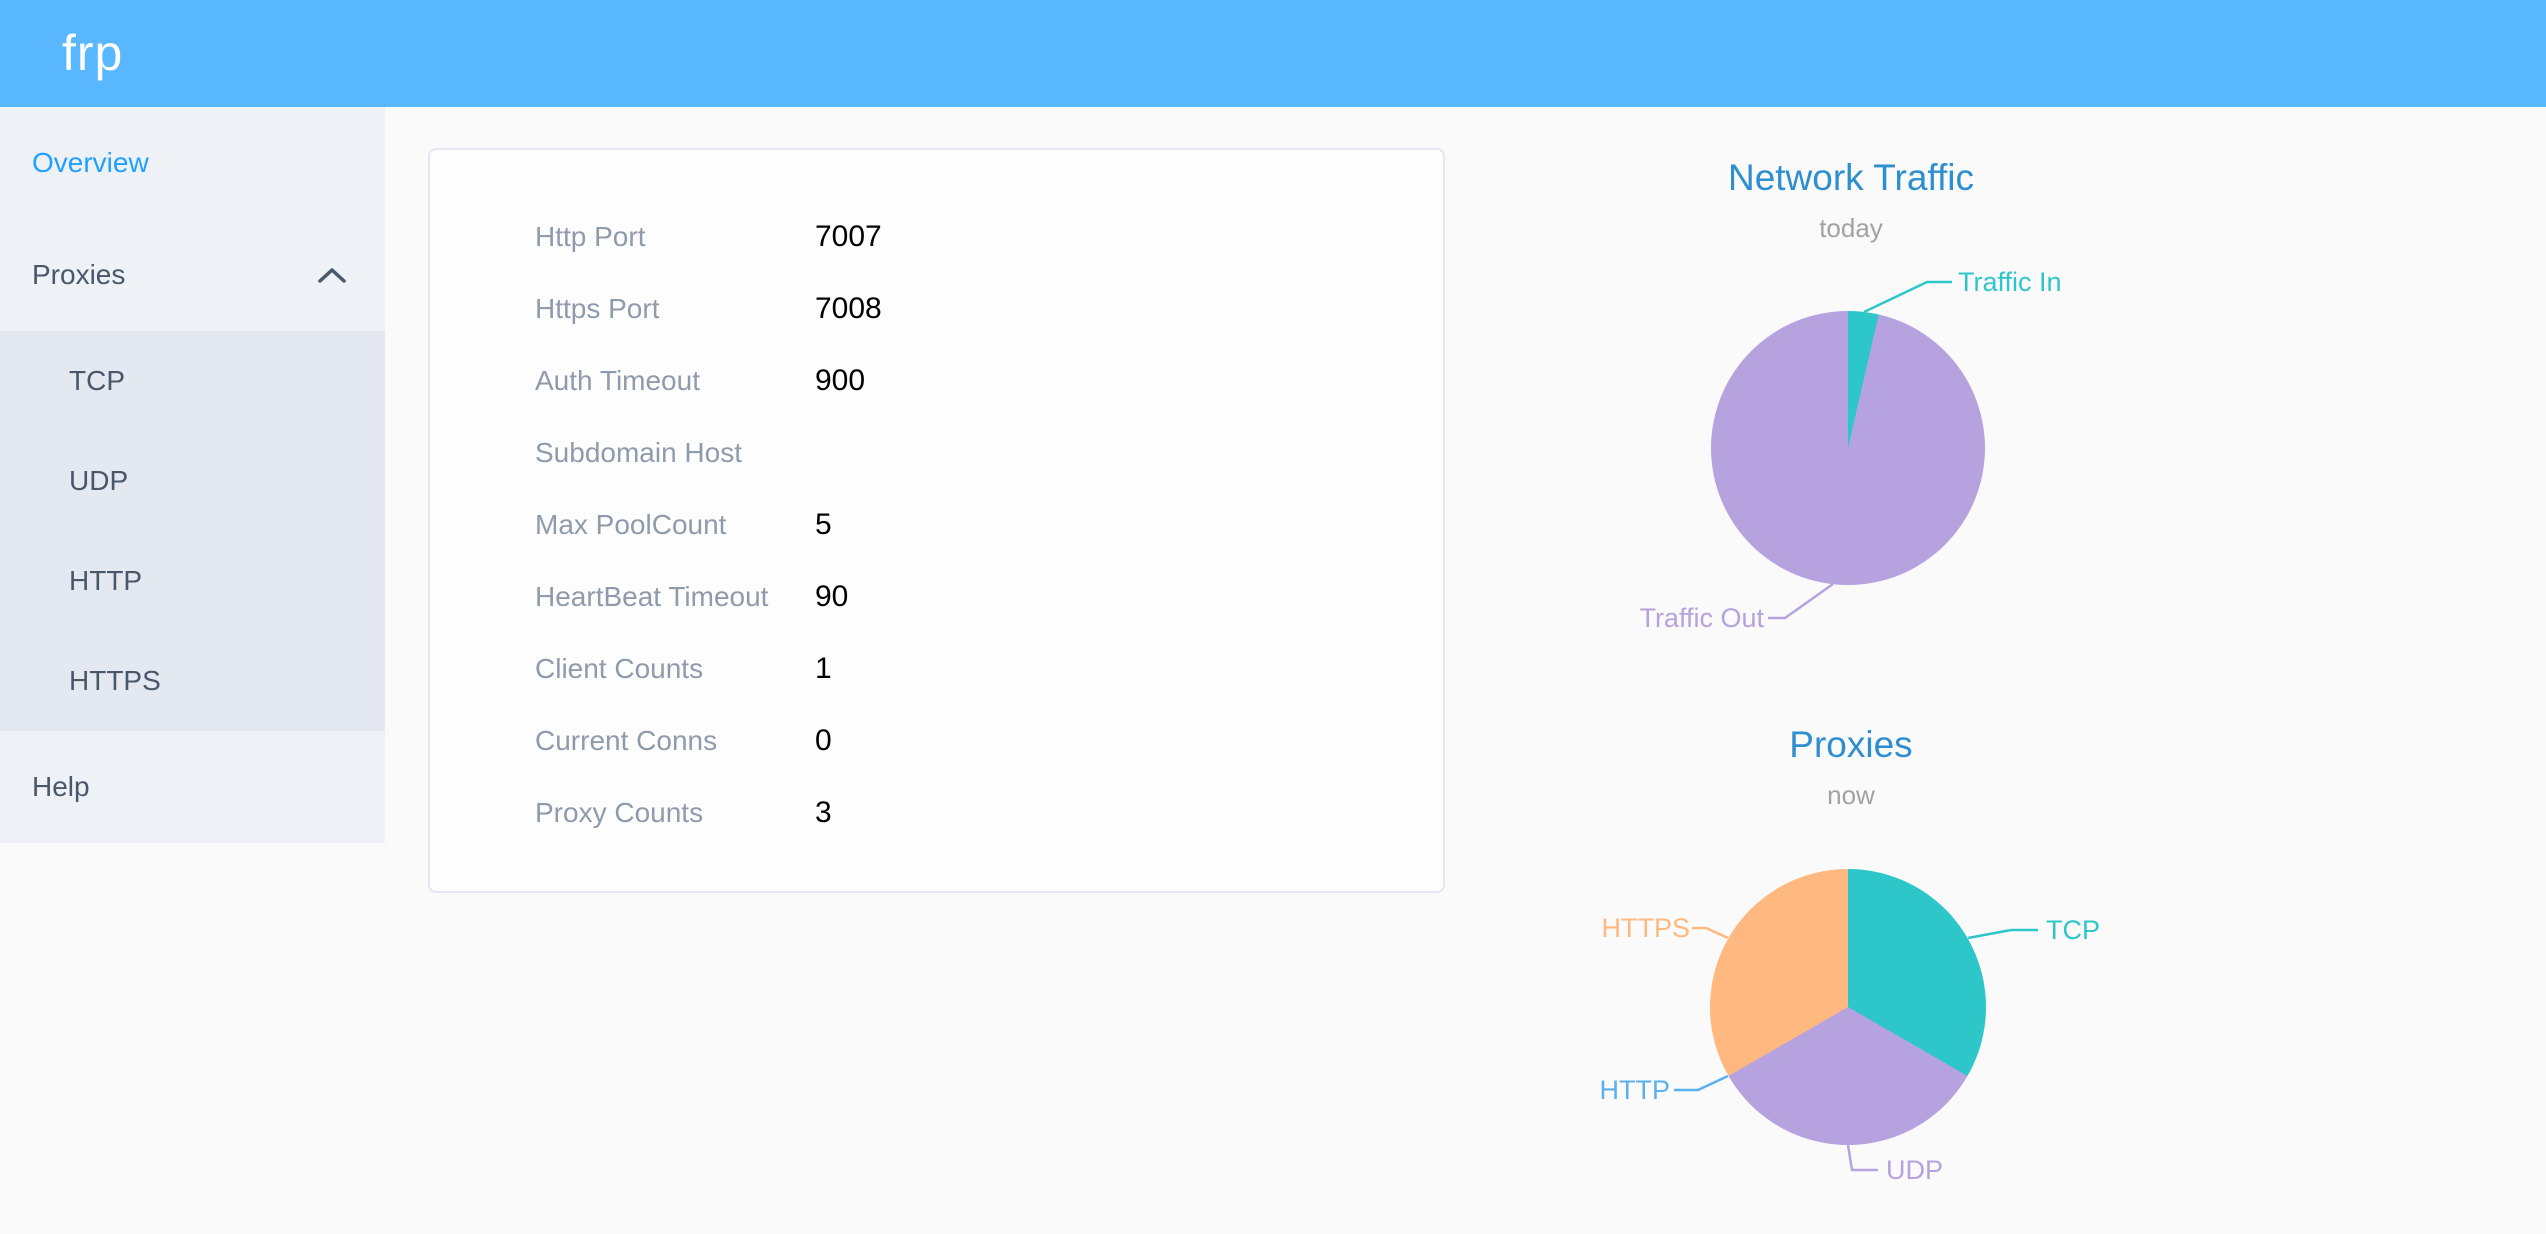 The width and height of the screenshot is (2546, 1234). Describe the element at coordinates (1851, 228) in the screenshot. I see `chart-subtitle: today` at that location.